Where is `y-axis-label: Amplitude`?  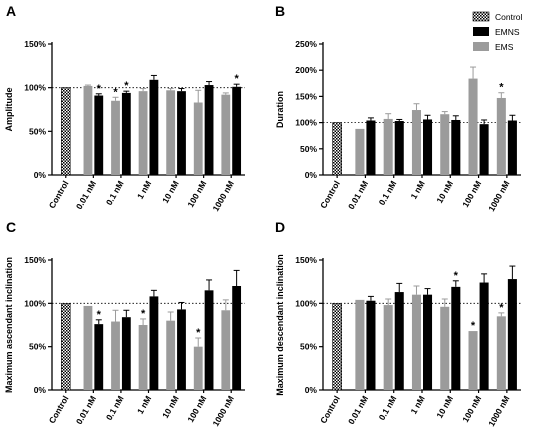
y-axis-label: Amplitude is located at coordinates (9, 110).